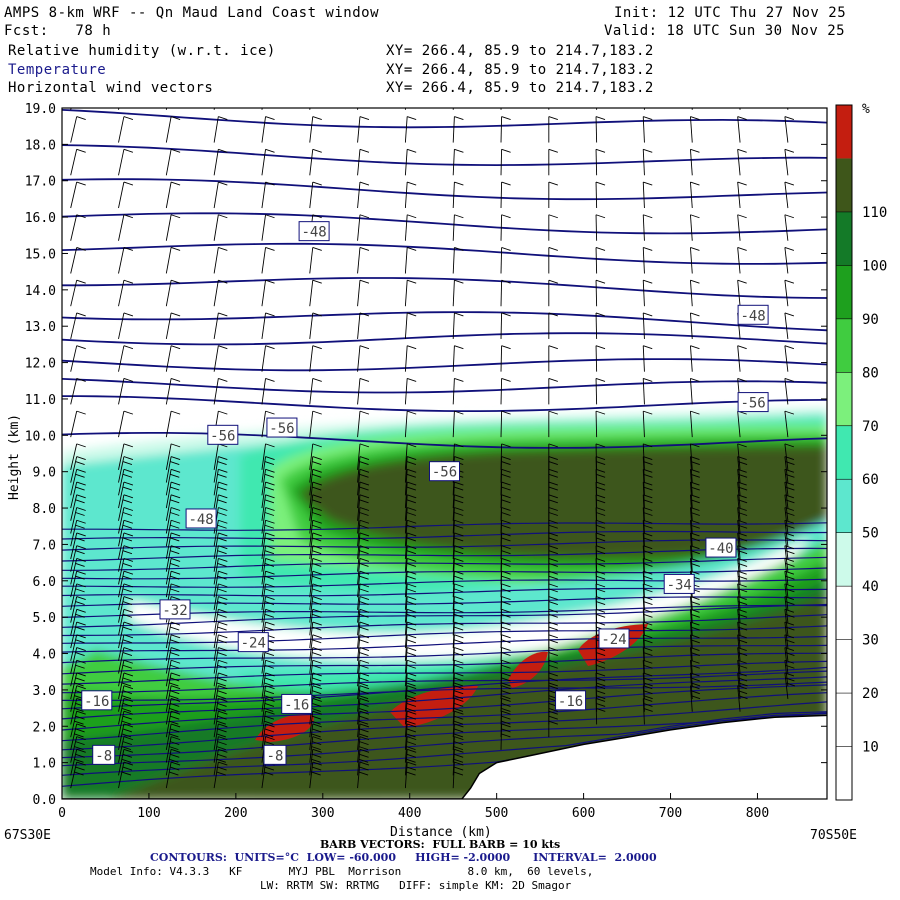 The image size is (900, 900). I want to click on field-3-name: Horizontal wind vectors, so click(111, 88).